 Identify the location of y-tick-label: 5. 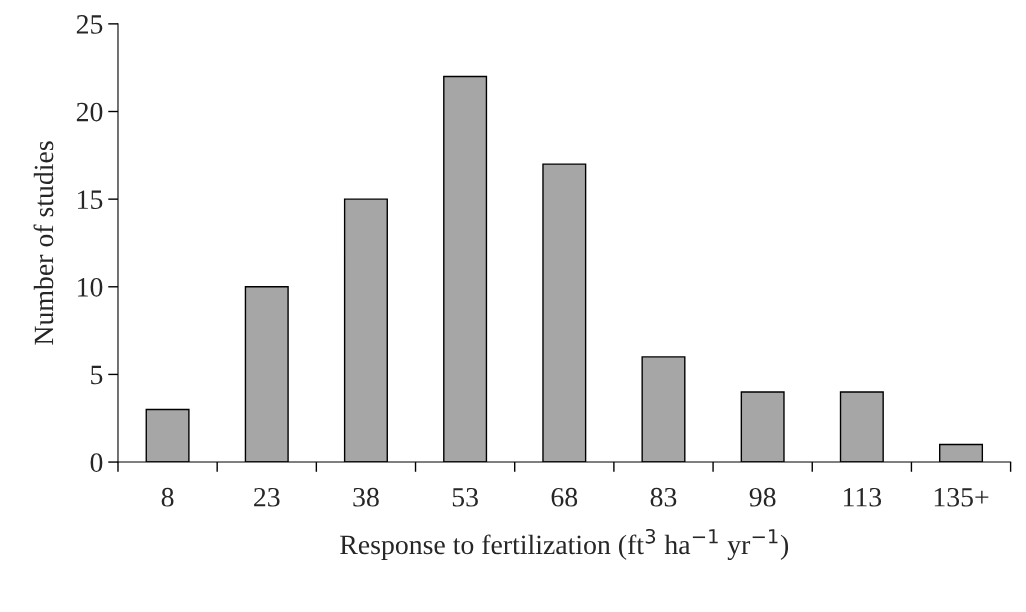
(97, 375).